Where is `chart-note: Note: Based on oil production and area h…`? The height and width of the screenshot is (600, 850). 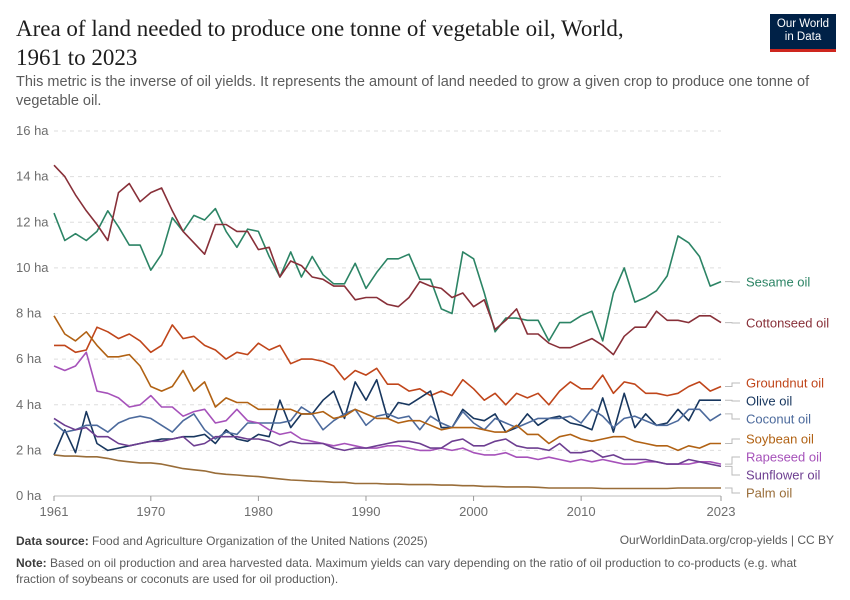
chart-note: Note: Based on oil production and area h… is located at coordinates (426, 571).